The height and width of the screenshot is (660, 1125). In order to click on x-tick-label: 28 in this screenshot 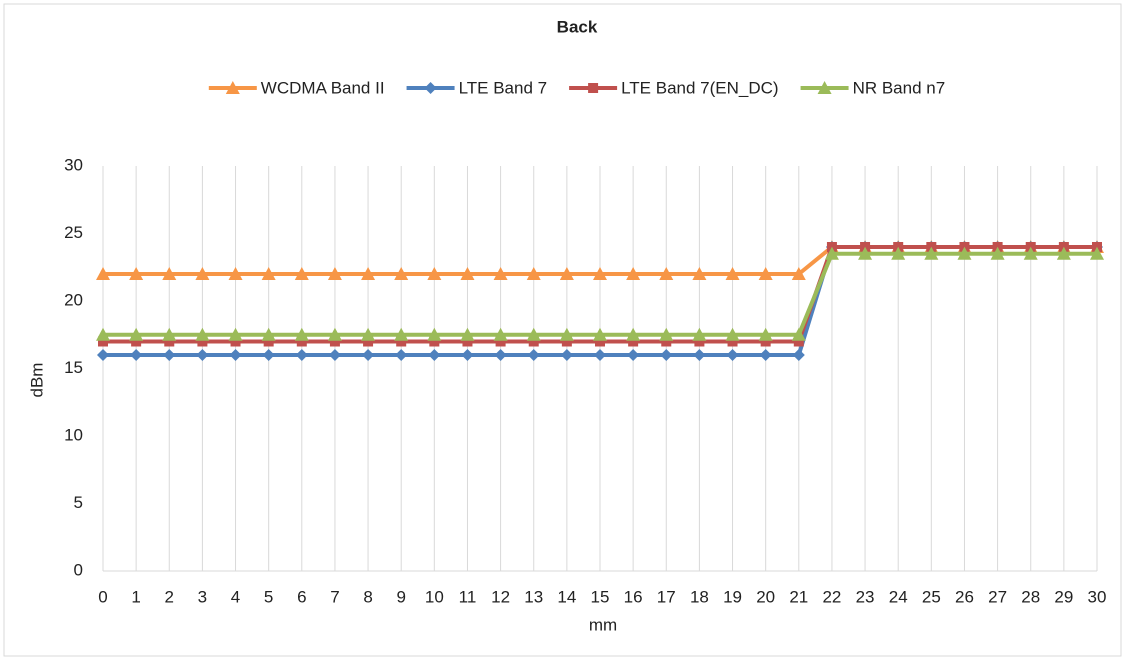, I will do `click(1030, 596)`.